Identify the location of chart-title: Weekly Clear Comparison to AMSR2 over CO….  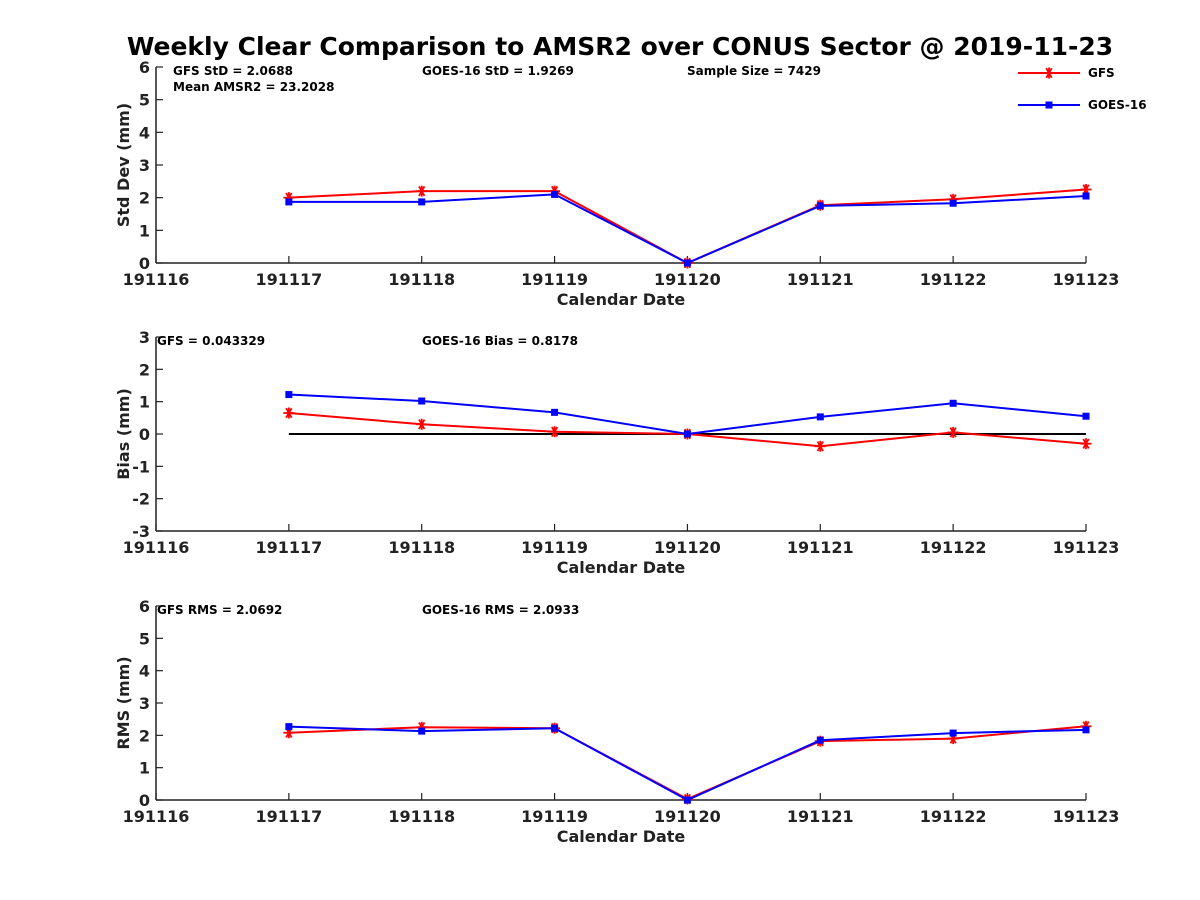
(620, 46).